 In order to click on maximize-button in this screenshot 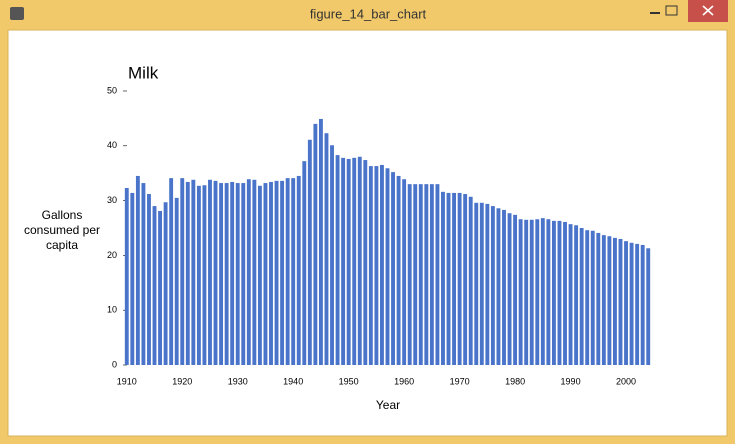, I will do `click(671, 10)`.